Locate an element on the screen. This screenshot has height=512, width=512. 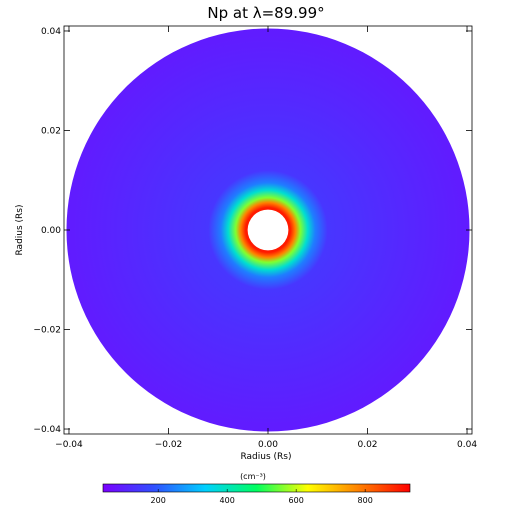
inner-hole is located at coordinates (268, 230).